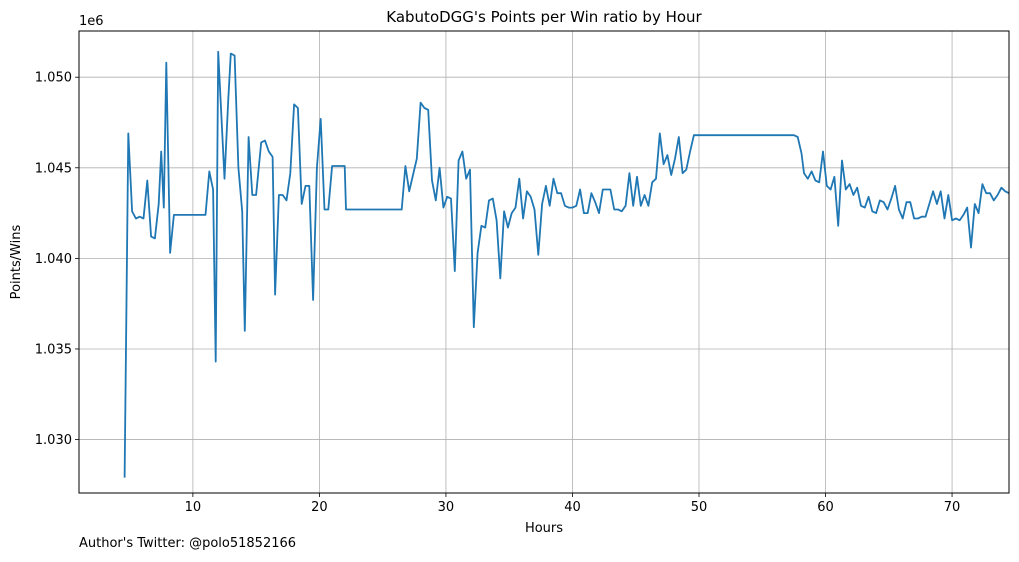  What do you see at coordinates (446, 507) in the screenshot?
I see `x-tick-label: 30` at bounding box center [446, 507].